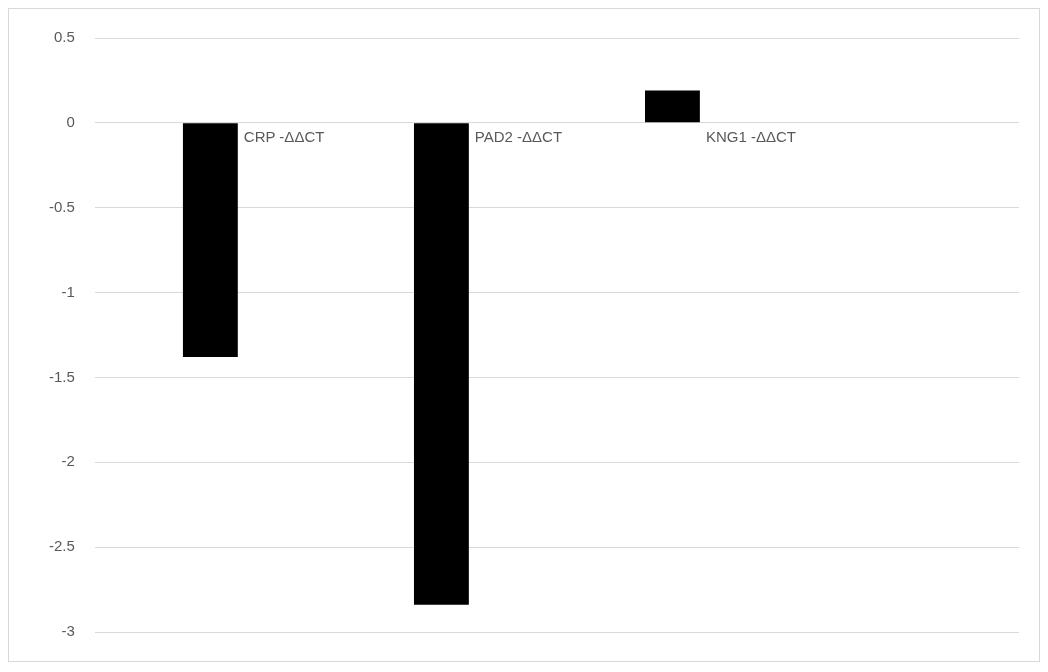  Describe the element at coordinates (284, 137) in the screenshot. I see `x-tick-label: CRP -ΔΔCT` at that location.